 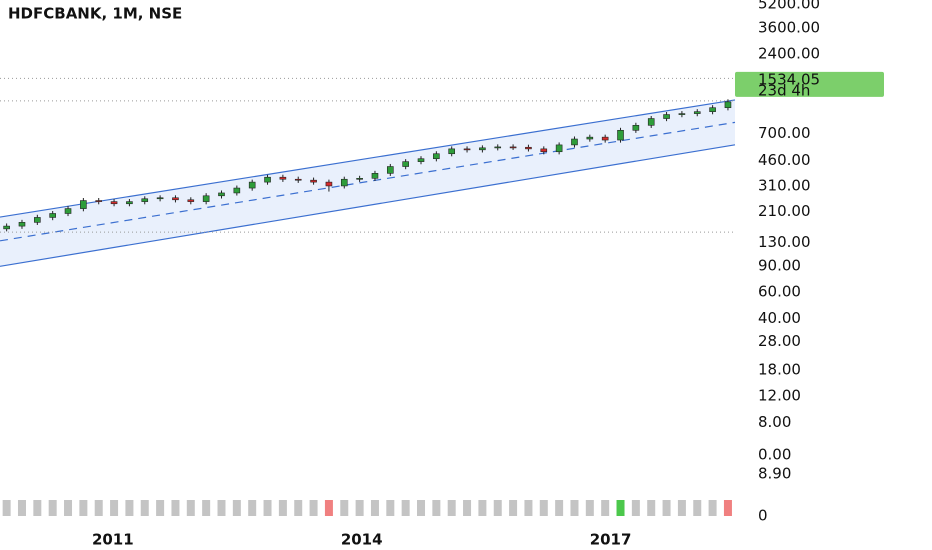 What do you see at coordinates (789, 53) in the screenshot?
I see `y-tick-label: 2400.00` at bounding box center [789, 53].